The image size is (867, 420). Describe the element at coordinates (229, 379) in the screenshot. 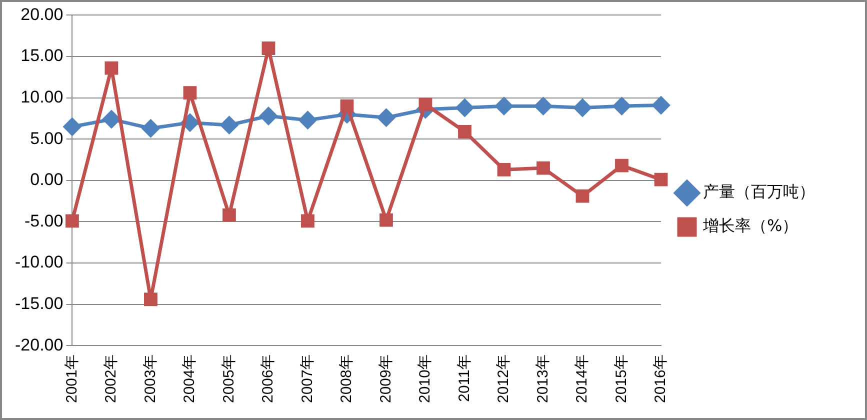

I see `x-tick-label: 2005年` at that location.